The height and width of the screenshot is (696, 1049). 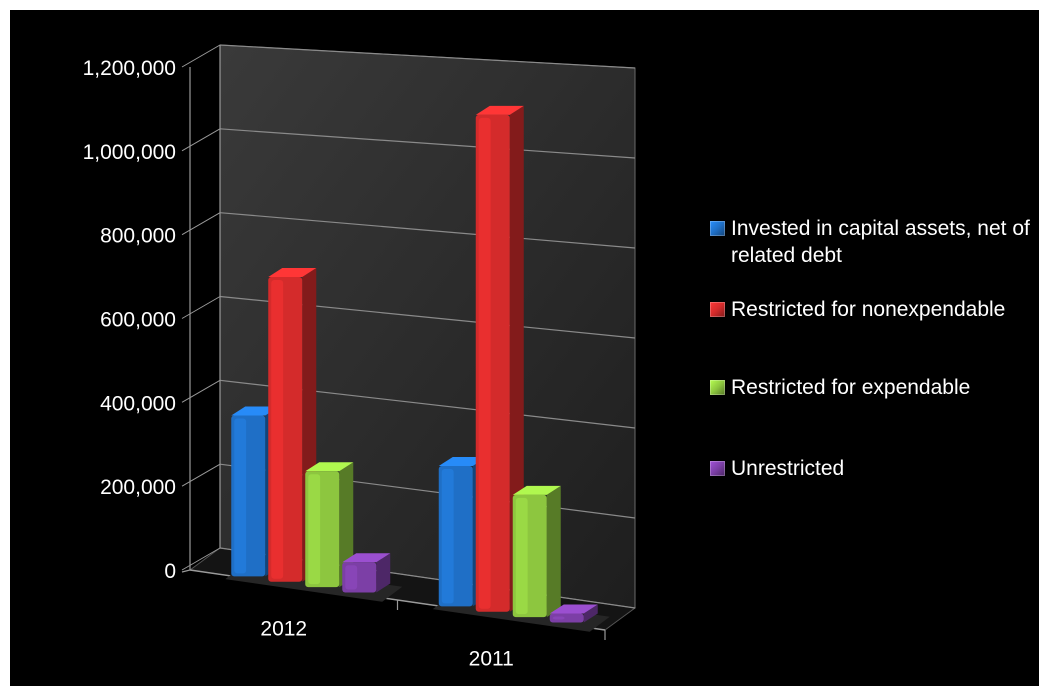 I want to click on legend-item-restricted-expendable: Restricted for expendable, so click(x=875, y=387).